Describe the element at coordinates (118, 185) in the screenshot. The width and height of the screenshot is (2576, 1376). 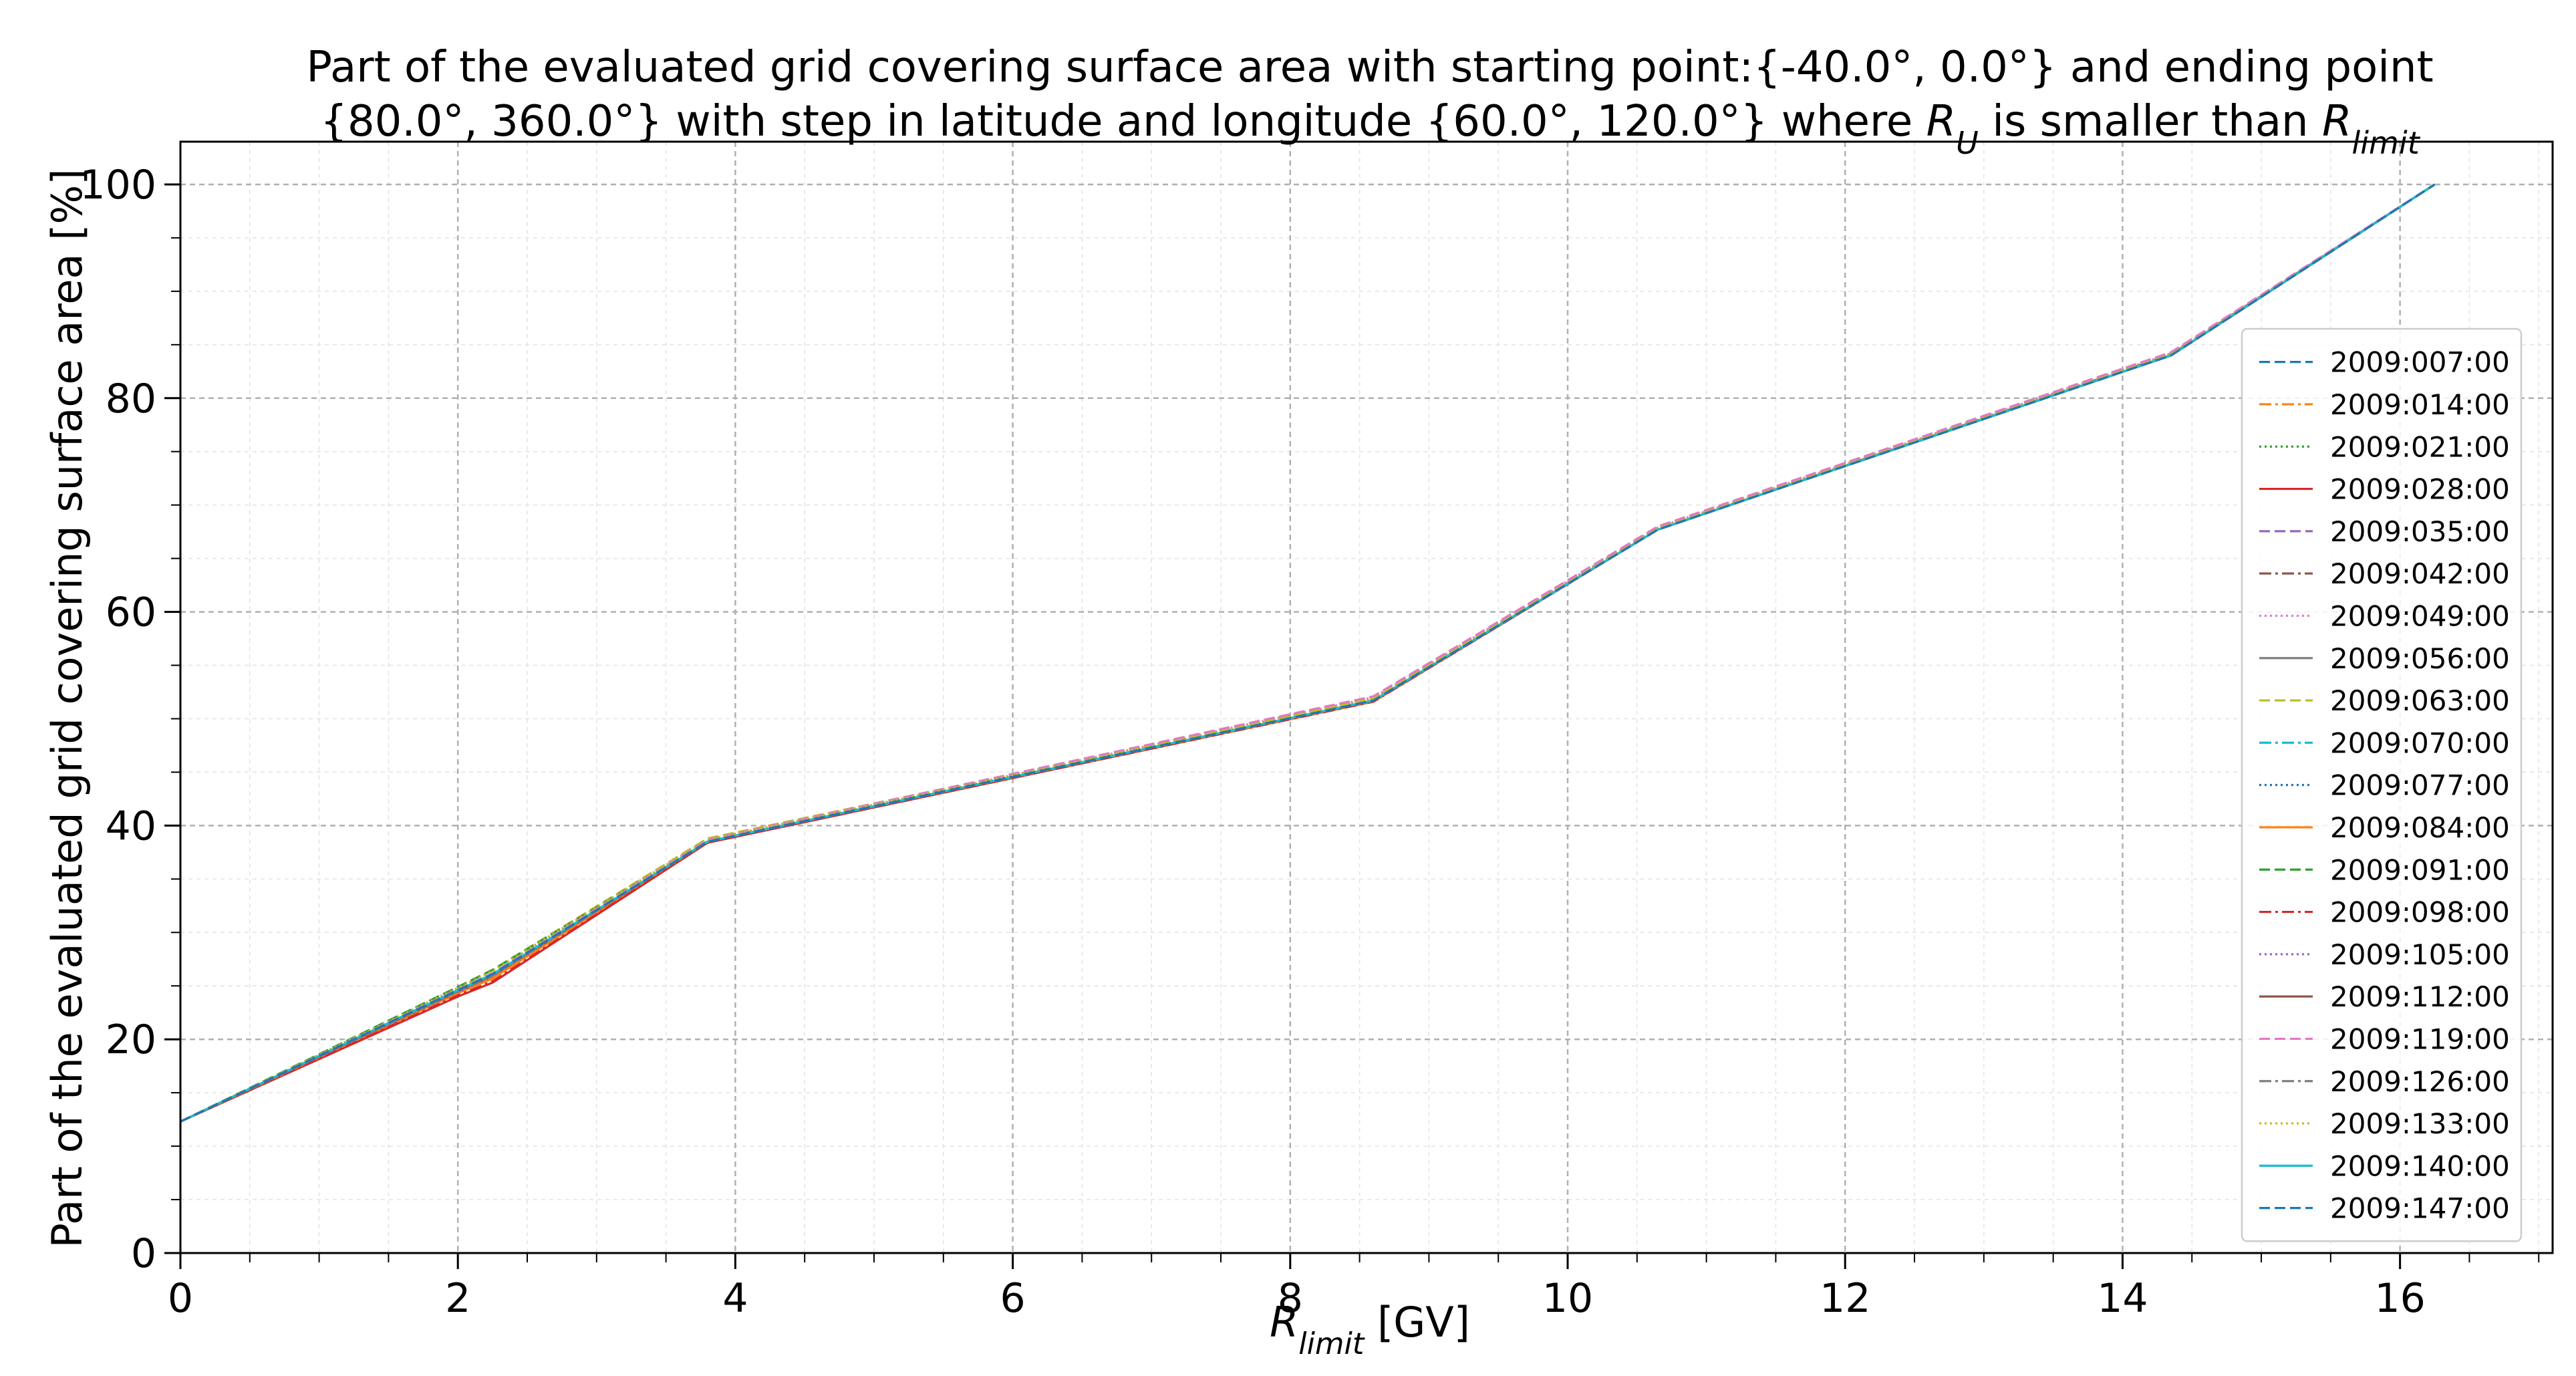
I see `y-tick-label: 100` at that location.